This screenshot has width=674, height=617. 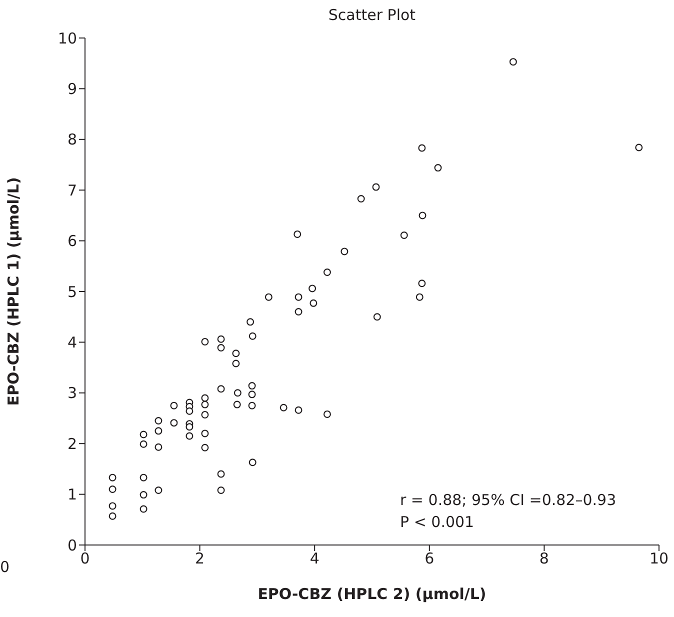 What do you see at coordinates (72, 139) in the screenshot?
I see `y-tick-label: 8` at bounding box center [72, 139].